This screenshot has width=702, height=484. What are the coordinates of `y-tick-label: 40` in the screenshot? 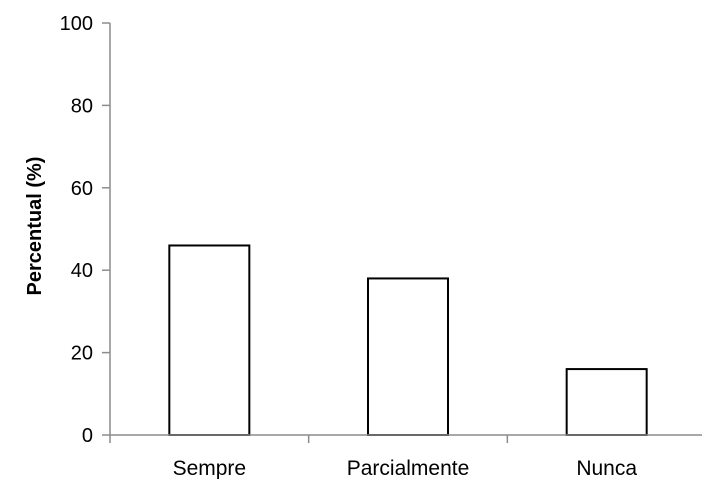 It's located at (82, 271).